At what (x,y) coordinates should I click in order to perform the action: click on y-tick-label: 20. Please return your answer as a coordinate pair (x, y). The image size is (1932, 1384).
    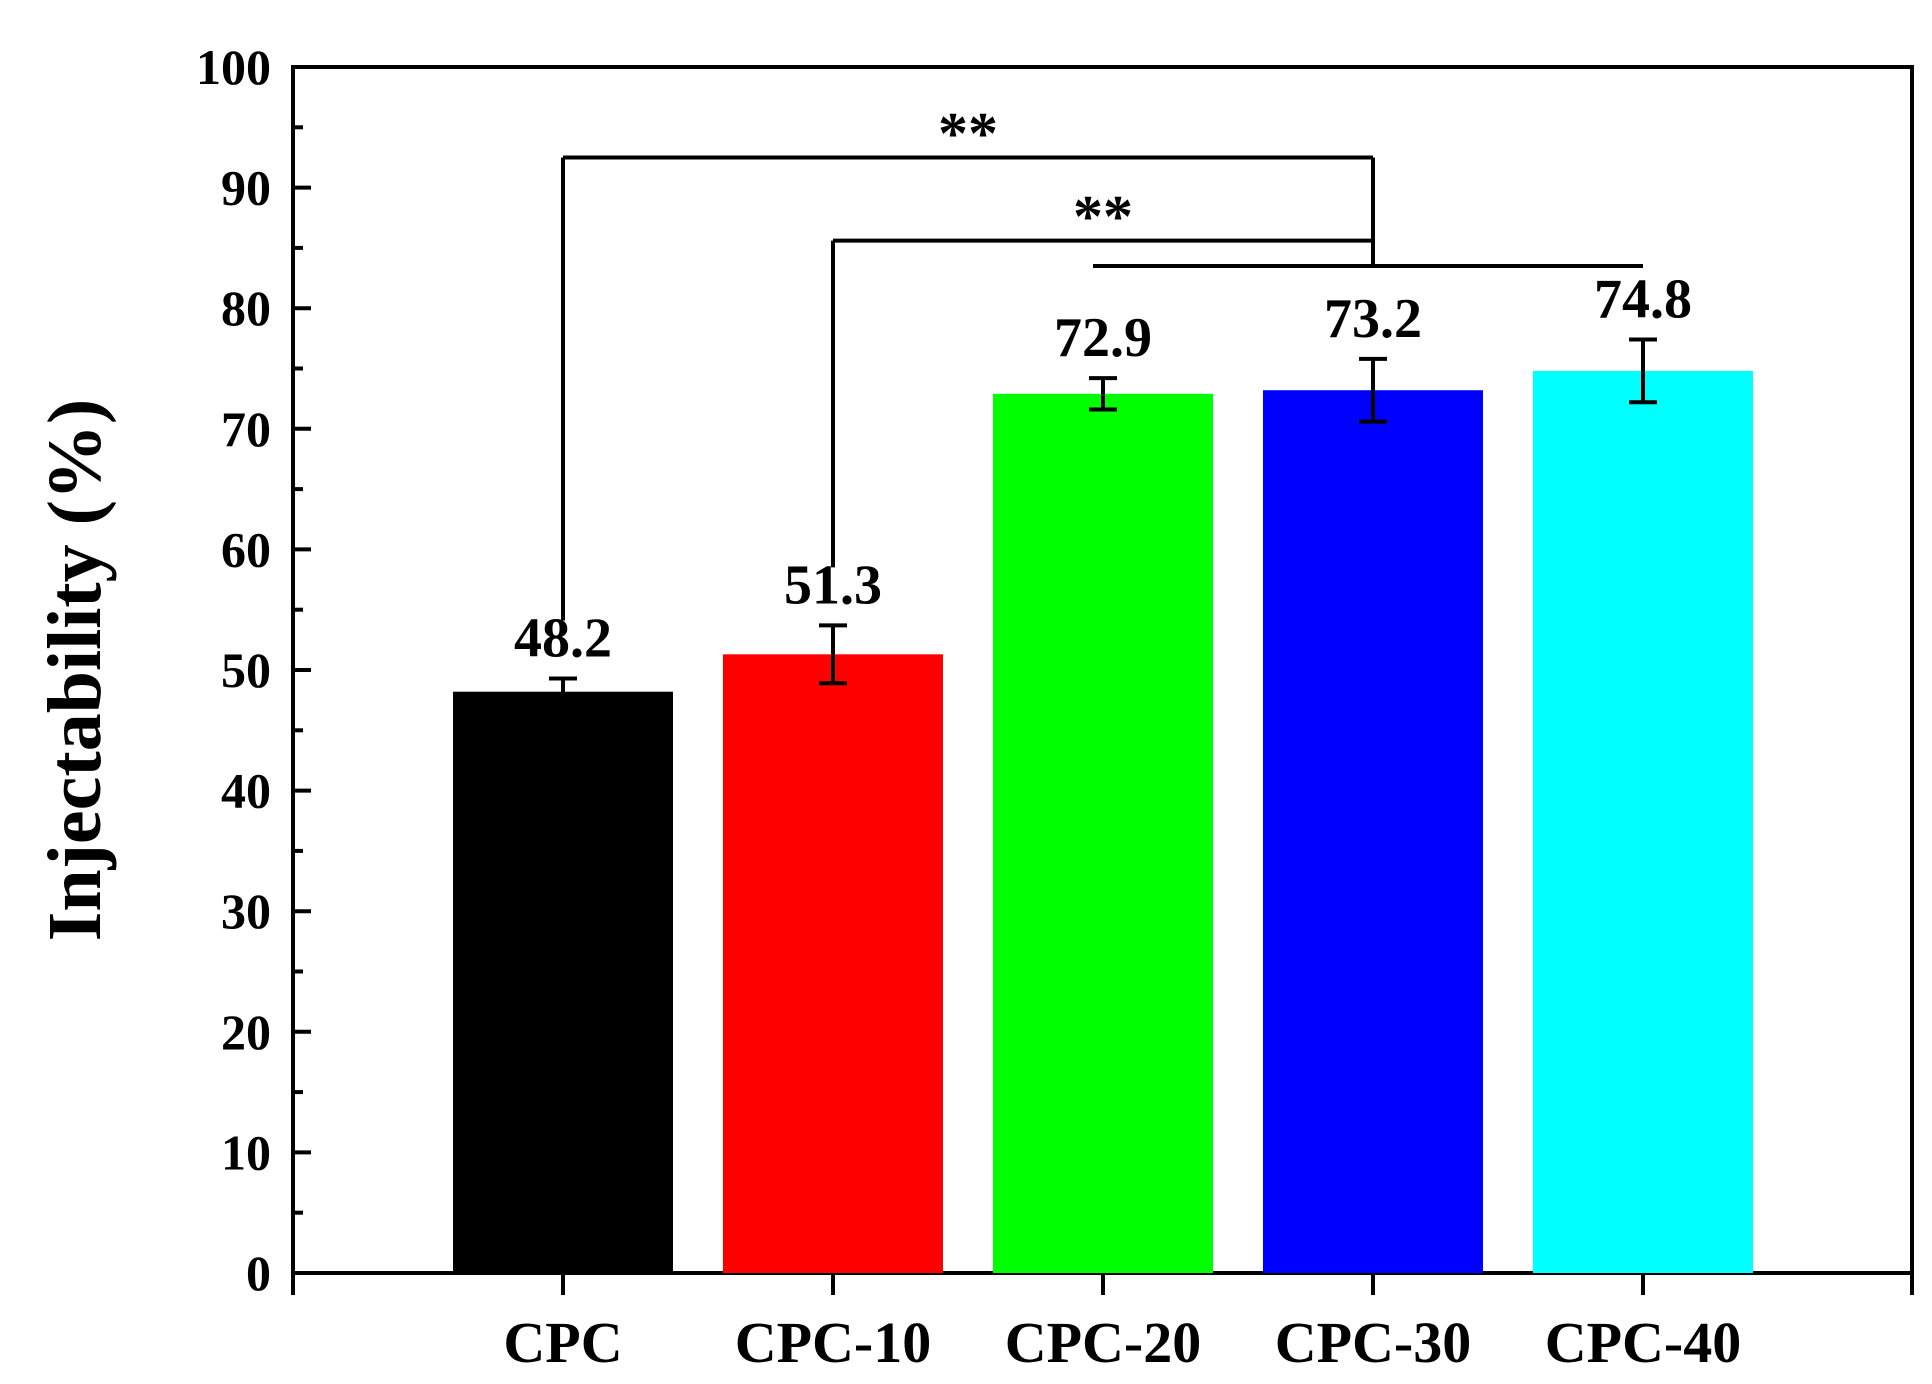
    Looking at the image, I should click on (246, 1032).